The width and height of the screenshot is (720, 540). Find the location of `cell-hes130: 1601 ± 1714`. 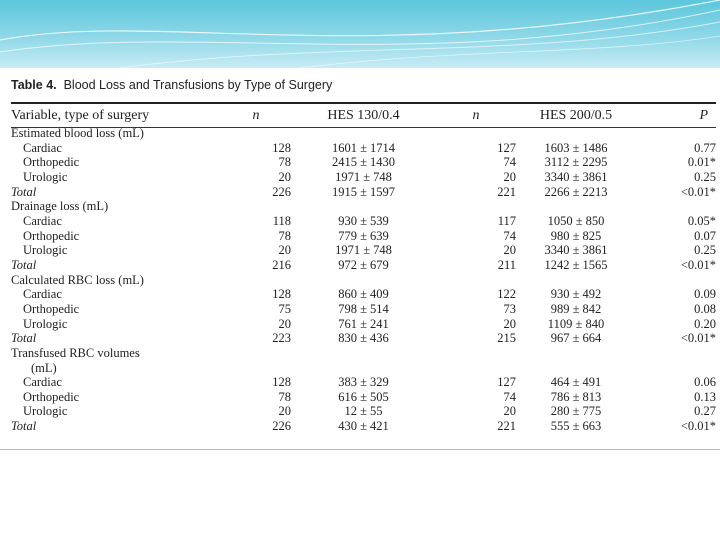

cell-hes130: 1601 ± 1714 is located at coordinates (363, 147).